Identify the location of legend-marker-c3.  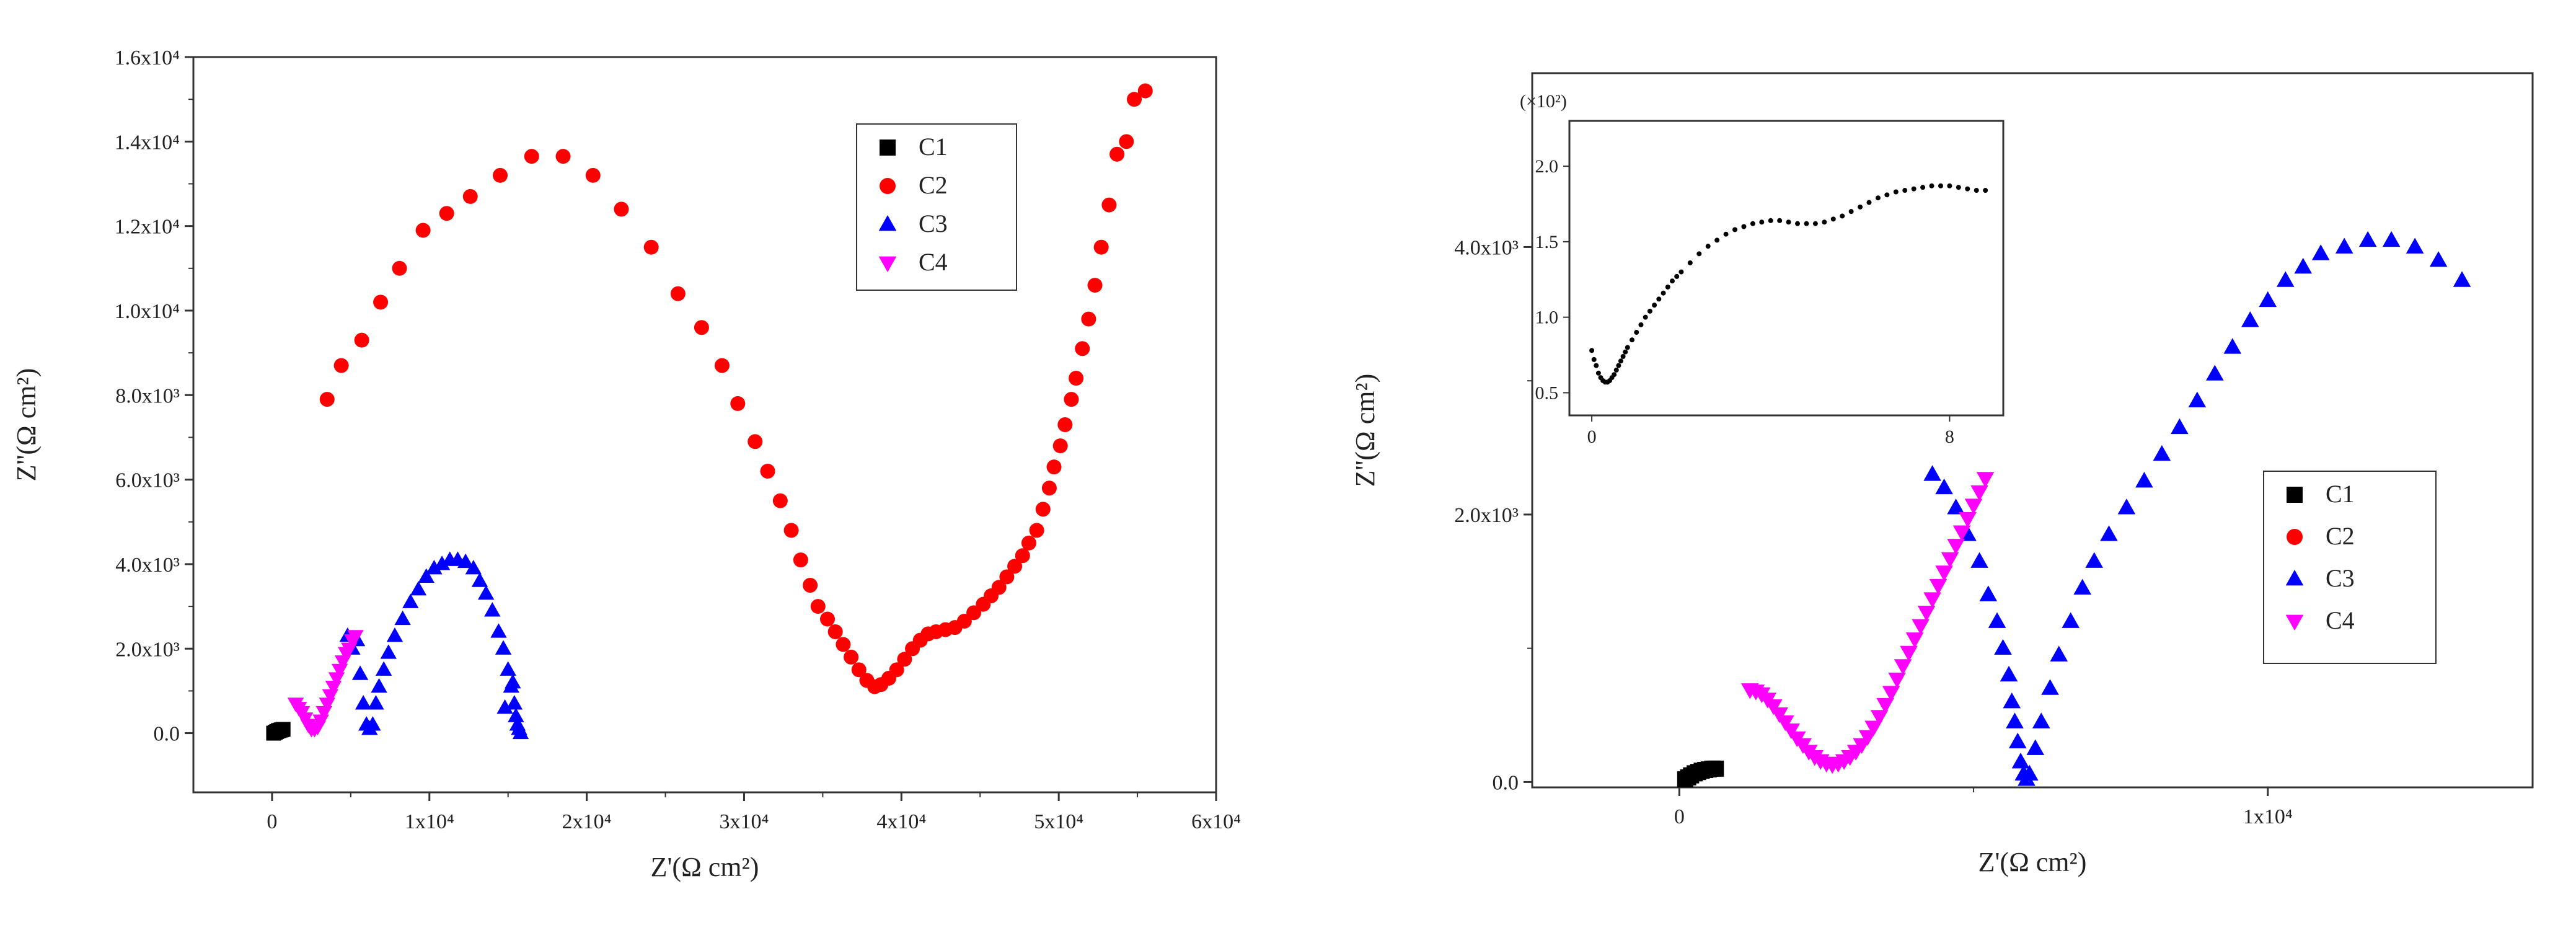
(887, 223).